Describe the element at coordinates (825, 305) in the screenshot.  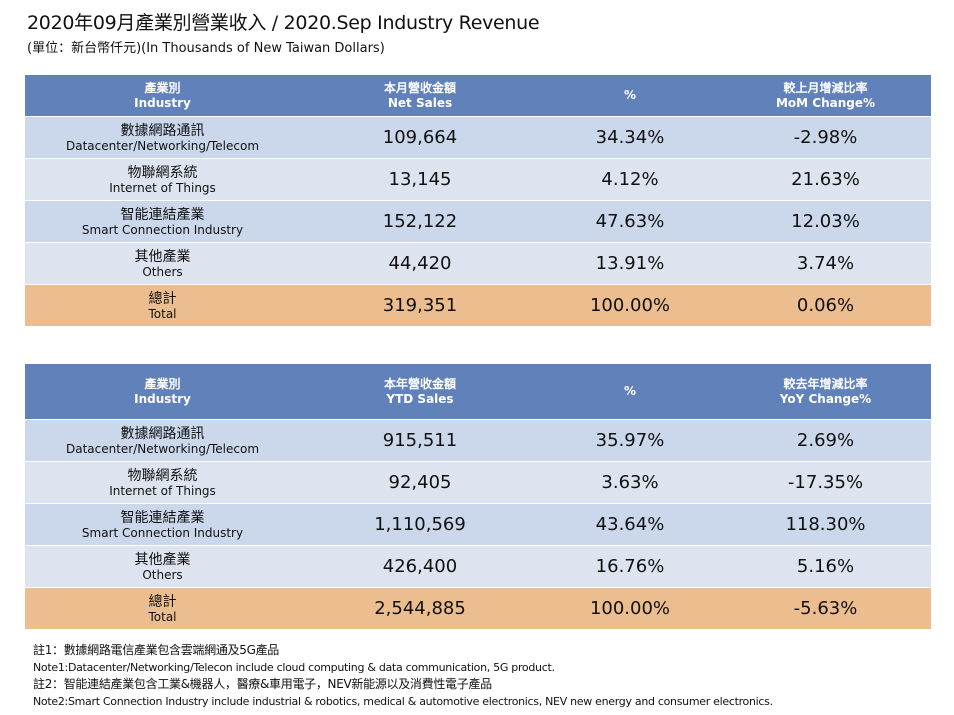
I see `change-cell: 0.06%` at that location.